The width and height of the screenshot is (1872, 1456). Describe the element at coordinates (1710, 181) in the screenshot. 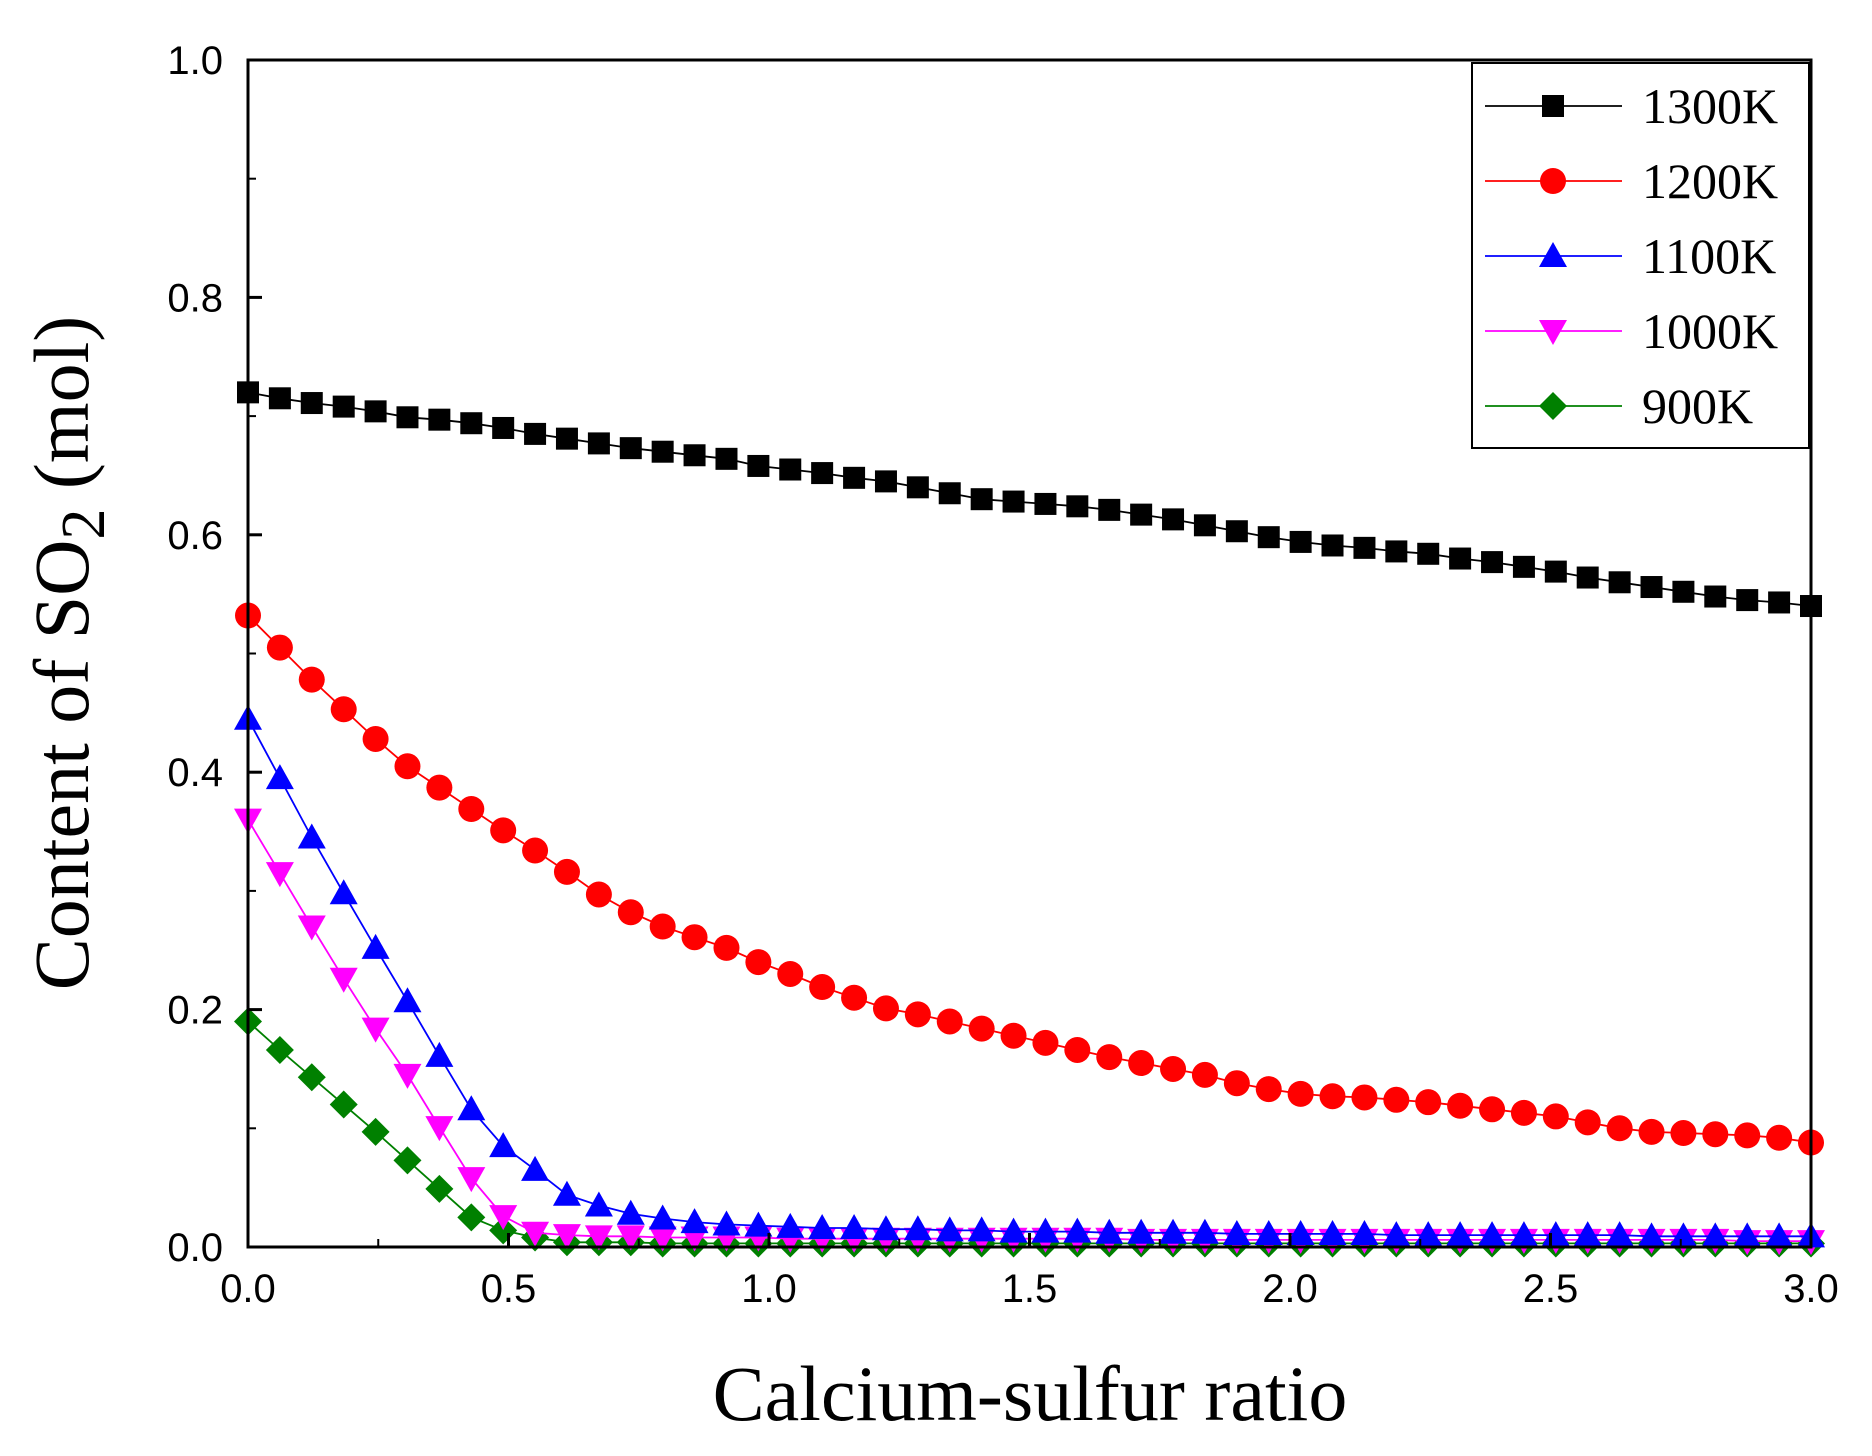

I see `legend-label-1200k: 1200K` at that location.